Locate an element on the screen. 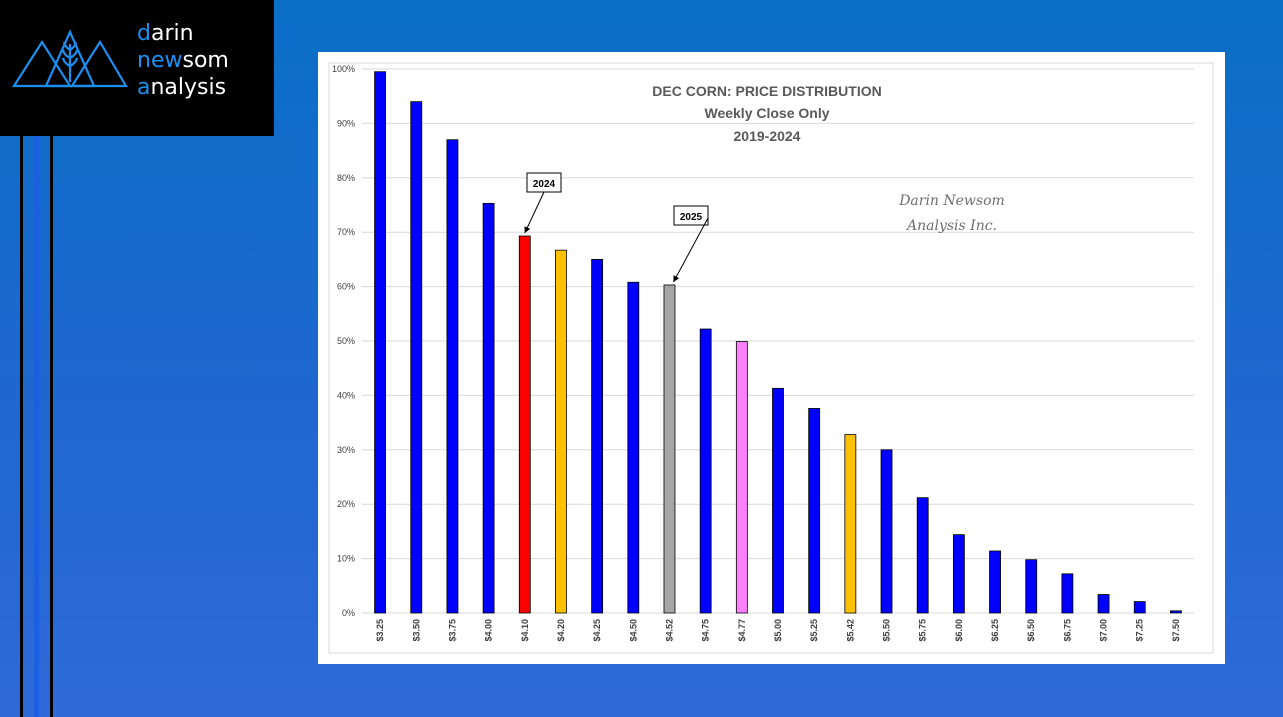 This screenshot has width=1283, height=717. x-tick-label: $5.25 is located at coordinates (814, 630).